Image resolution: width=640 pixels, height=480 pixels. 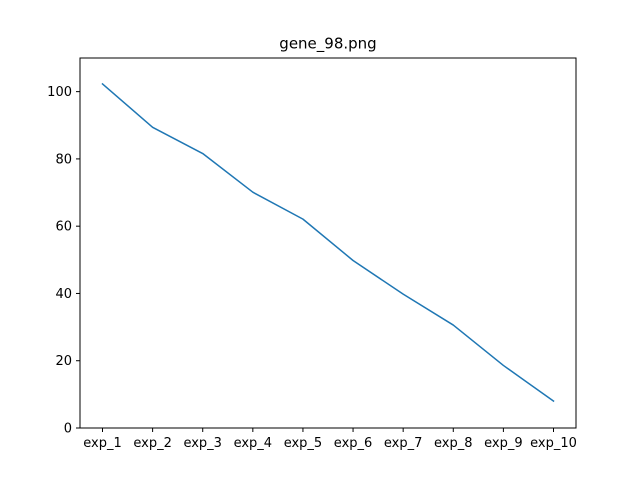 What do you see at coordinates (503, 443) in the screenshot?
I see `x-tick-label: exp_9` at bounding box center [503, 443].